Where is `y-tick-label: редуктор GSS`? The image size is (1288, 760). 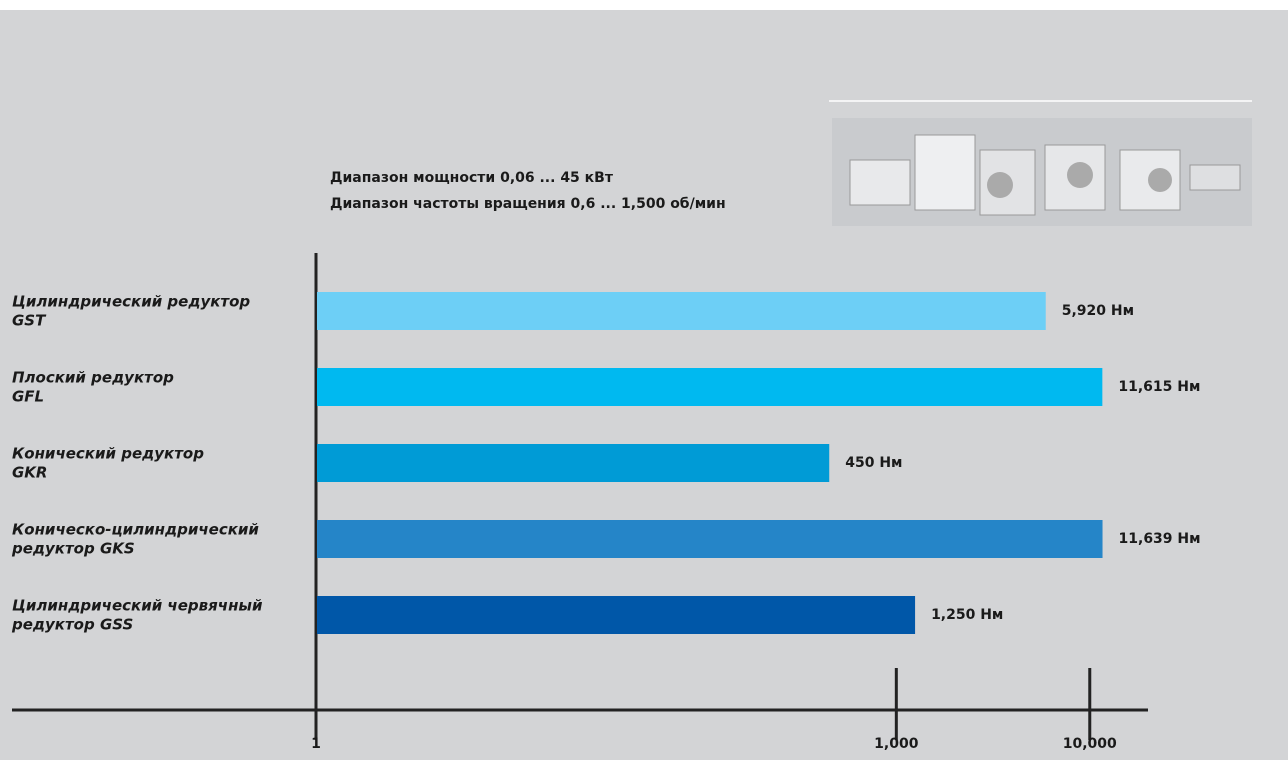 y-tick-label: редуктор GSS is located at coordinates (72, 625).